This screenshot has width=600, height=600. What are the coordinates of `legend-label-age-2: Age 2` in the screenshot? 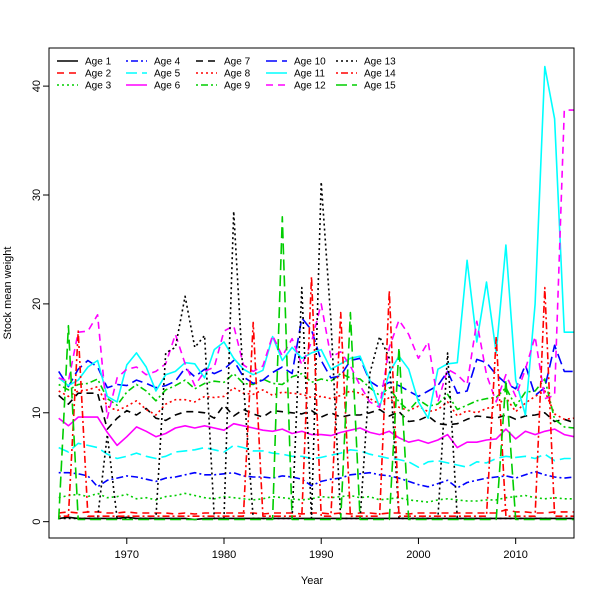 It's located at (98, 74).